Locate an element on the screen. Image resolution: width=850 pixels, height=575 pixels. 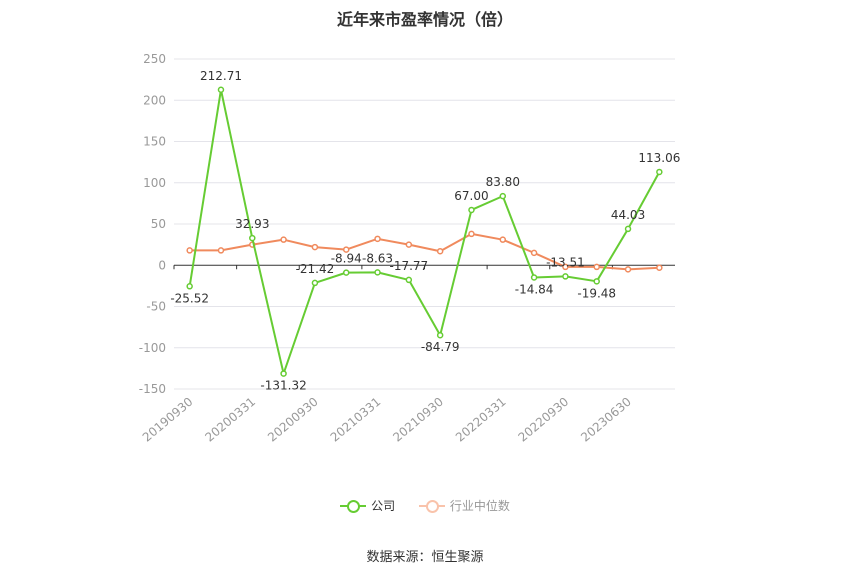
data-label: 44.03 is located at coordinates (628, 215).